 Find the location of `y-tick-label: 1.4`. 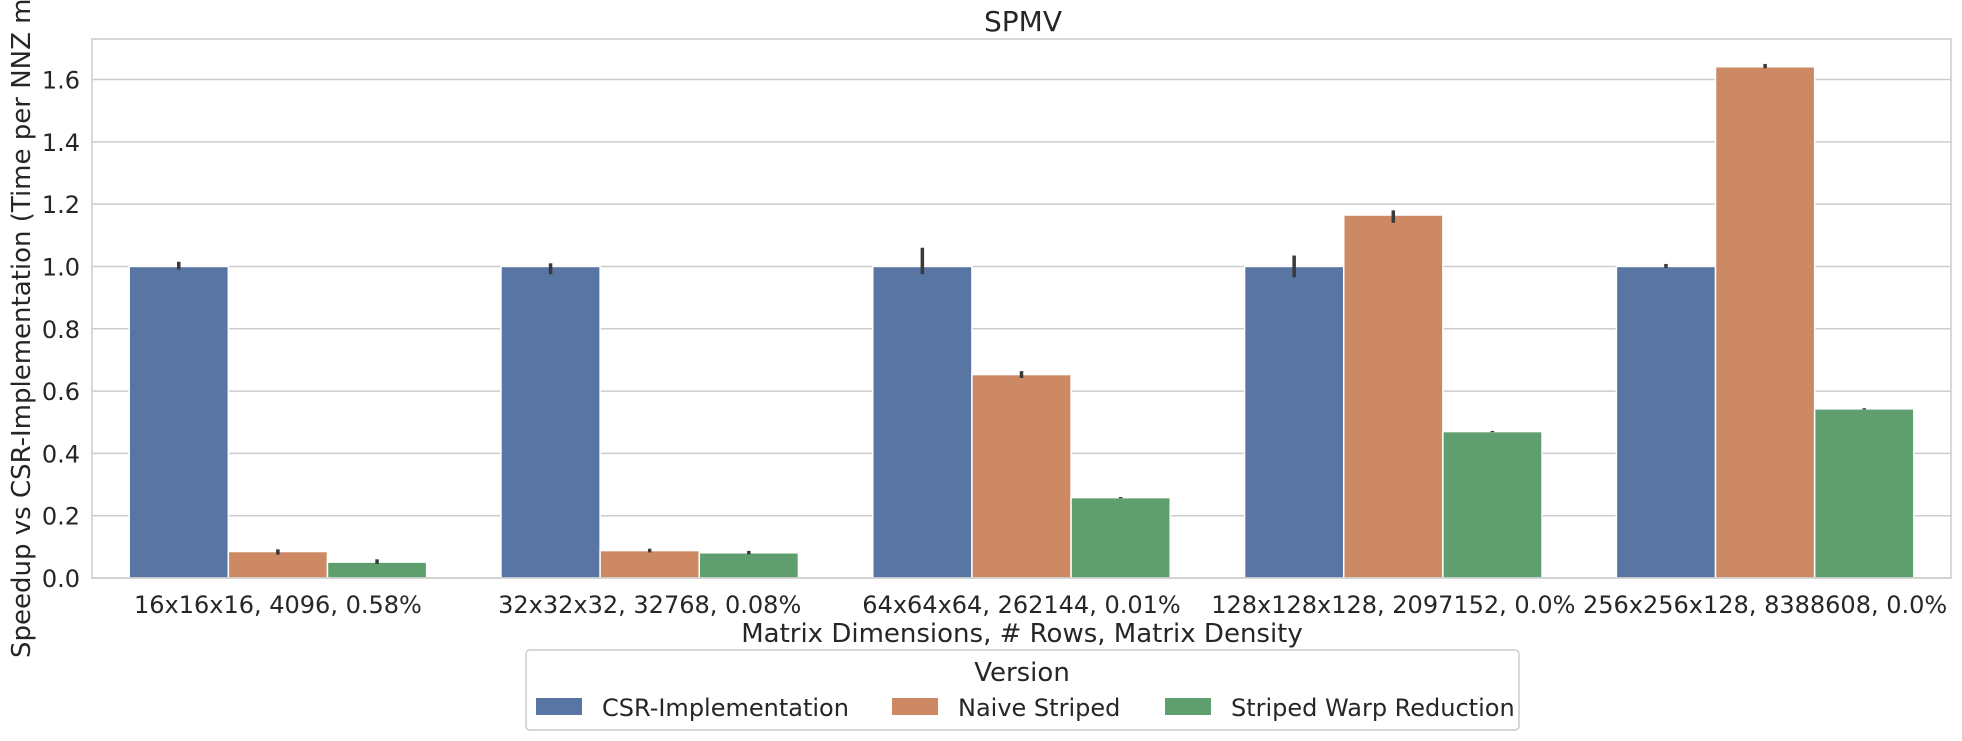

y-tick-label: 1.4 is located at coordinates (61, 143).